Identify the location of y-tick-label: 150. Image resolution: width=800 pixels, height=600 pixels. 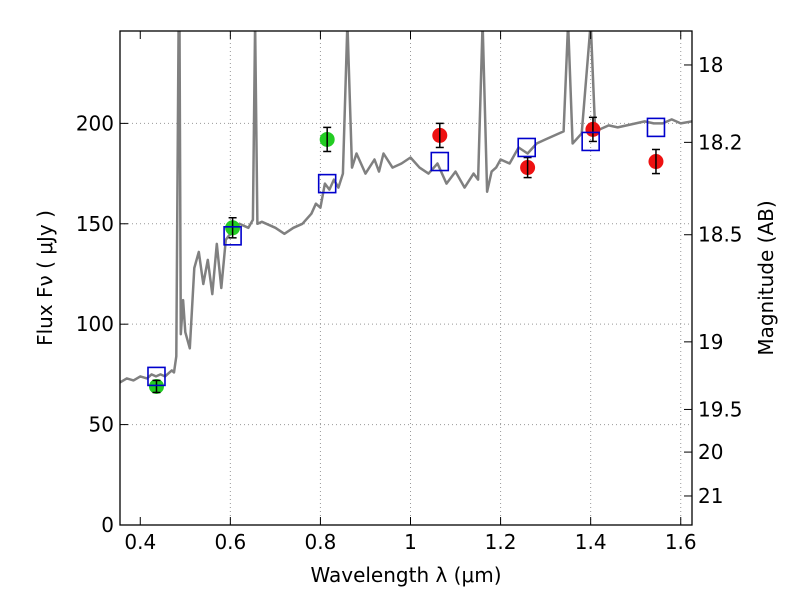
(95, 224).